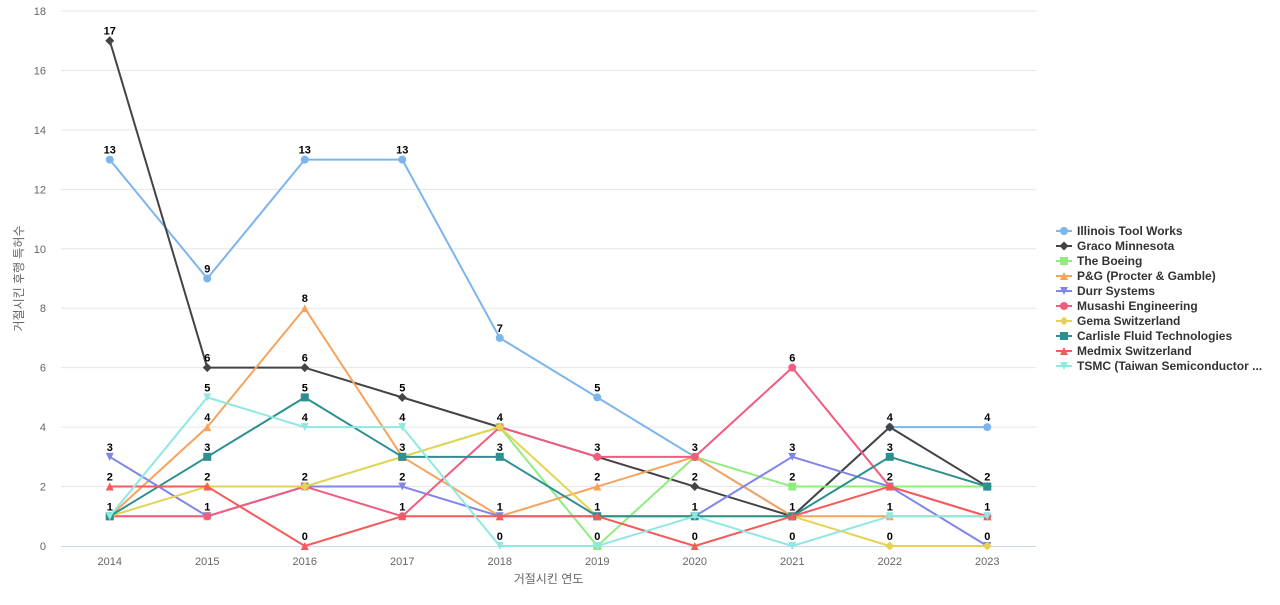 Image resolution: width=1280 pixels, height=605 pixels. What do you see at coordinates (43, 309) in the screenshot?
I see `y-tick-label: 8` at bounding box center [43, 309].